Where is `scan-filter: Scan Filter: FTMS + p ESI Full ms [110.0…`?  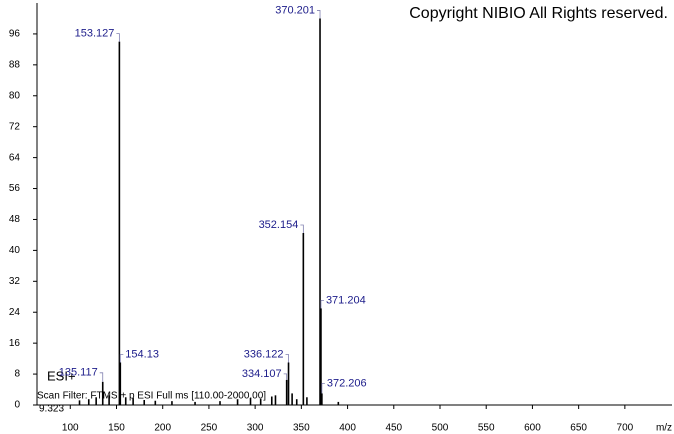 scan-filter: Scan Filter: FTMS + p ESI Full ms [110.0… is located at coordinates (151, 396).